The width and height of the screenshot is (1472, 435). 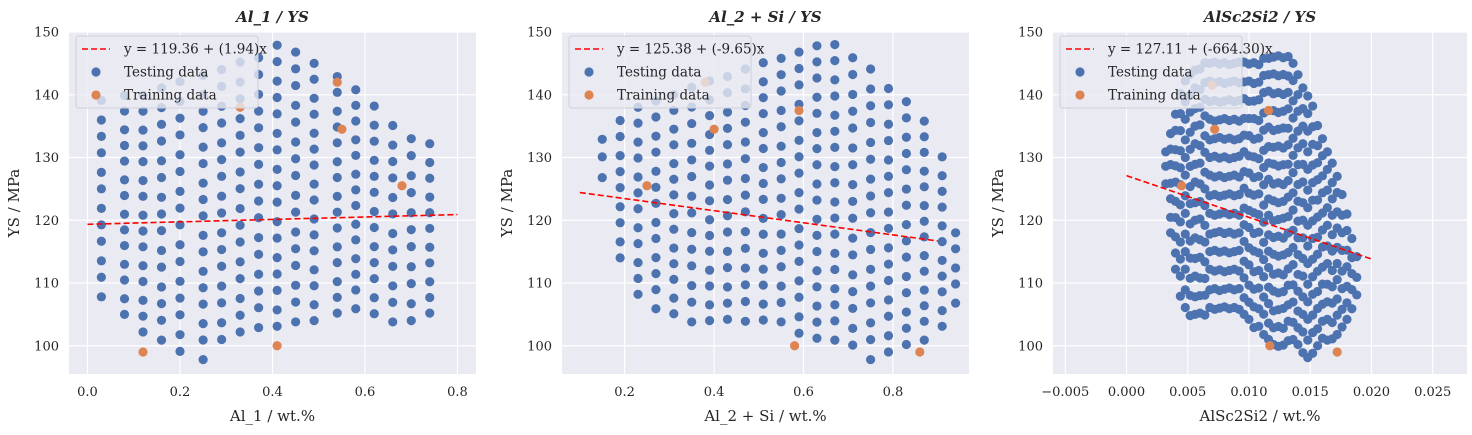 What do you see at coordinates (764, 416) in the screenshot?
I see `x-axis-label: Al_2 + Si / wt.%` at bounding box center [764, 416].